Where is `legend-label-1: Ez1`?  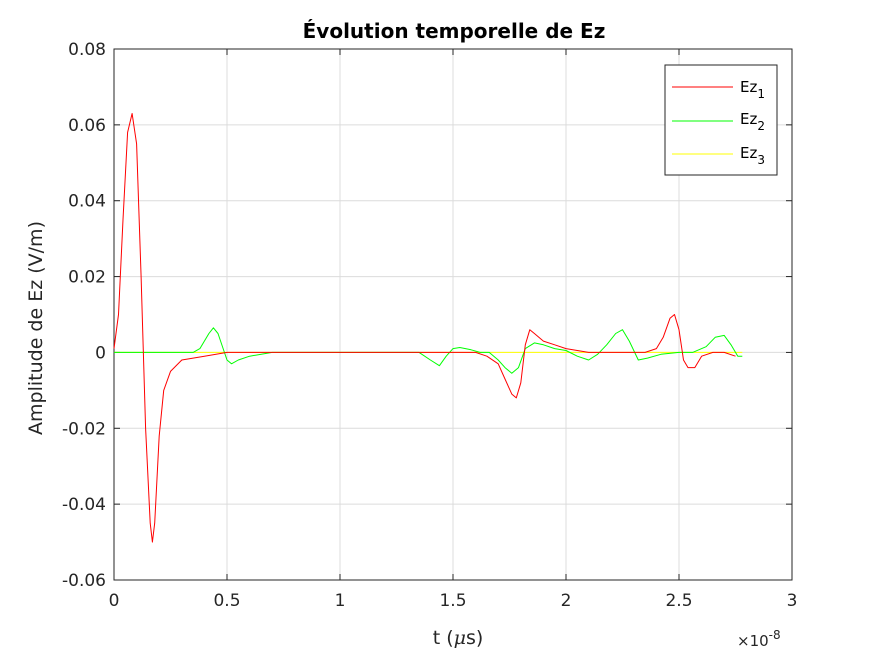
legend-label-1: Ez1 is located at coordinates (752, 89).